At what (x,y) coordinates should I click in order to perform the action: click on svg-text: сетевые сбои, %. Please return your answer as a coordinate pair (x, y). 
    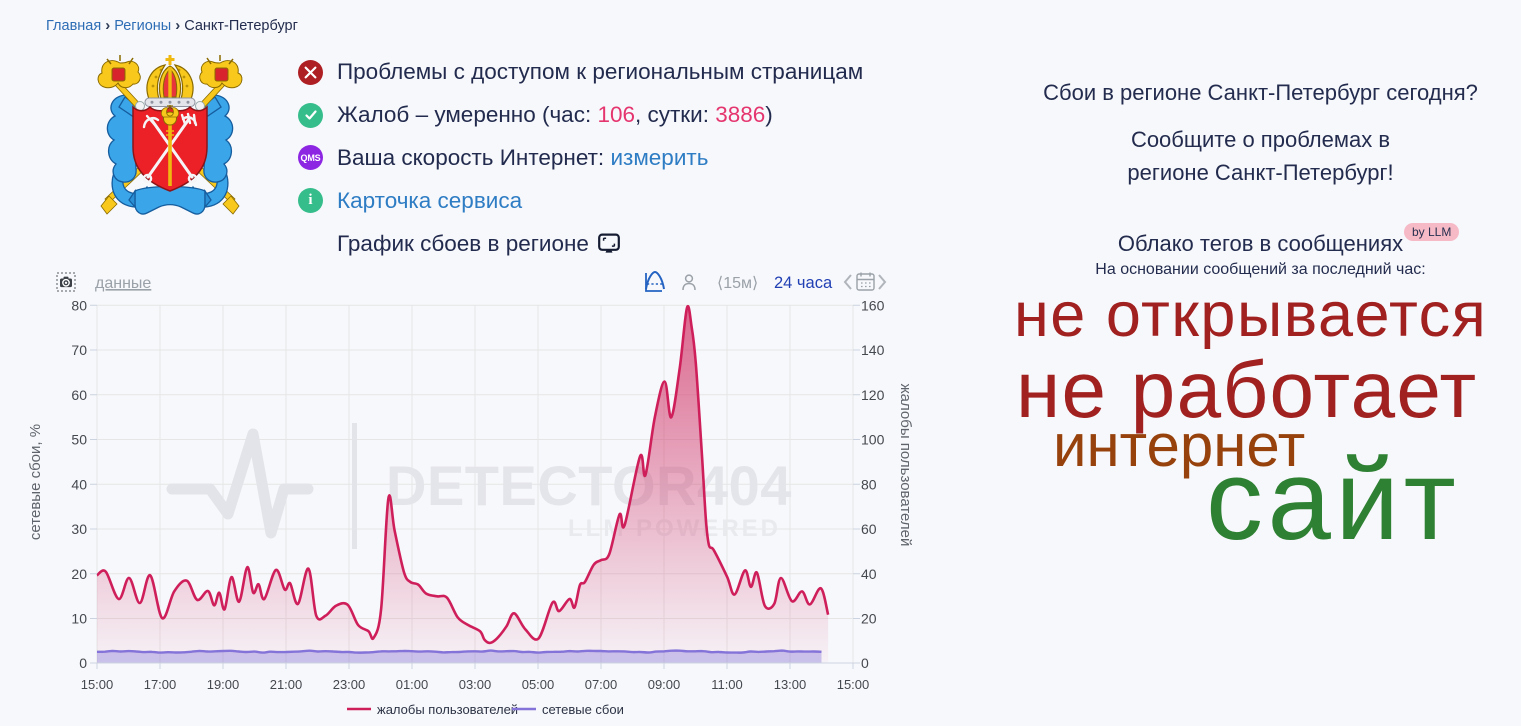
    Looking at the image, I should click on (35, 482).